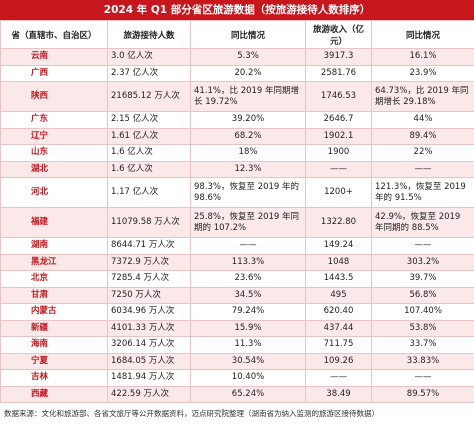 The height and width of the screenshot is (424, 474). Describe the element at coordinates (149, 378) in the screenshot. I see `data-cell: 1481.94 万人次` at that location.